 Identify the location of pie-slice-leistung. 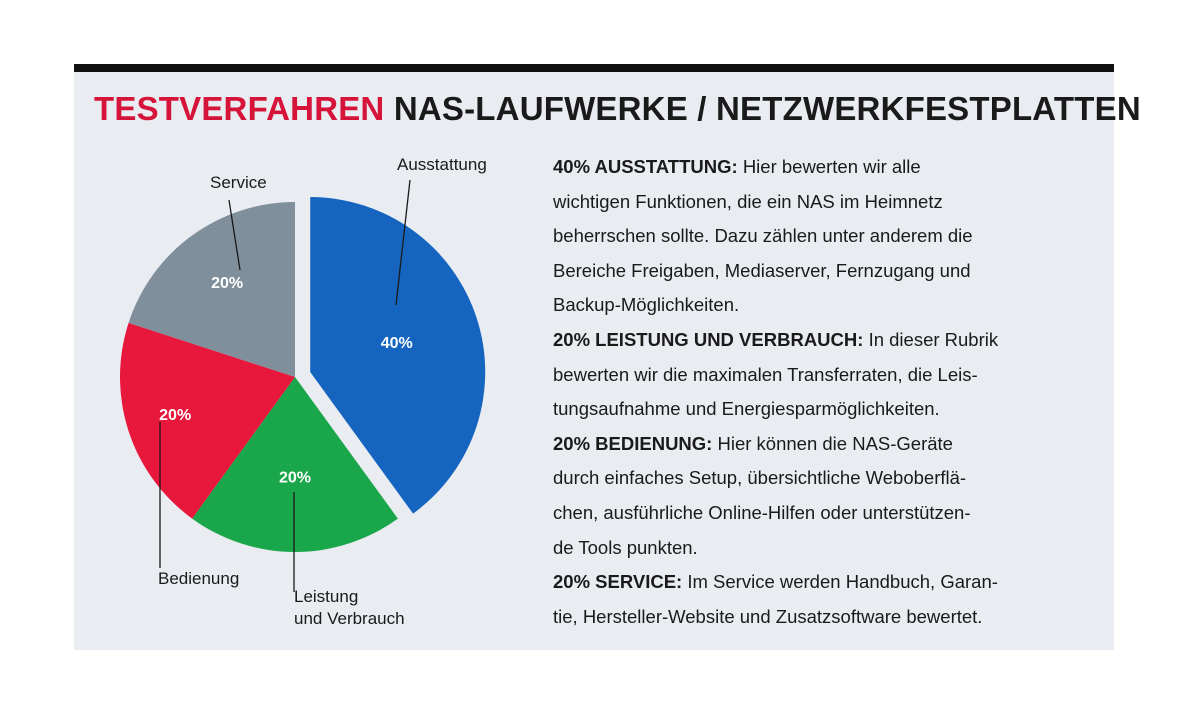
(295, 464).